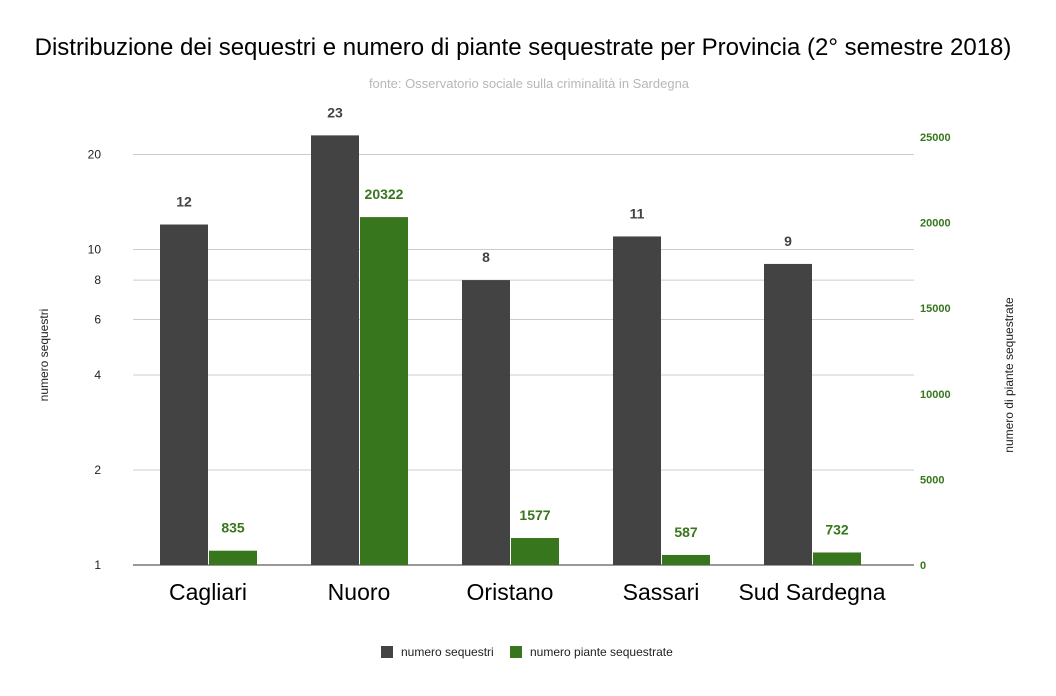  I want to click on data-label: 20322, so click(384, 194).